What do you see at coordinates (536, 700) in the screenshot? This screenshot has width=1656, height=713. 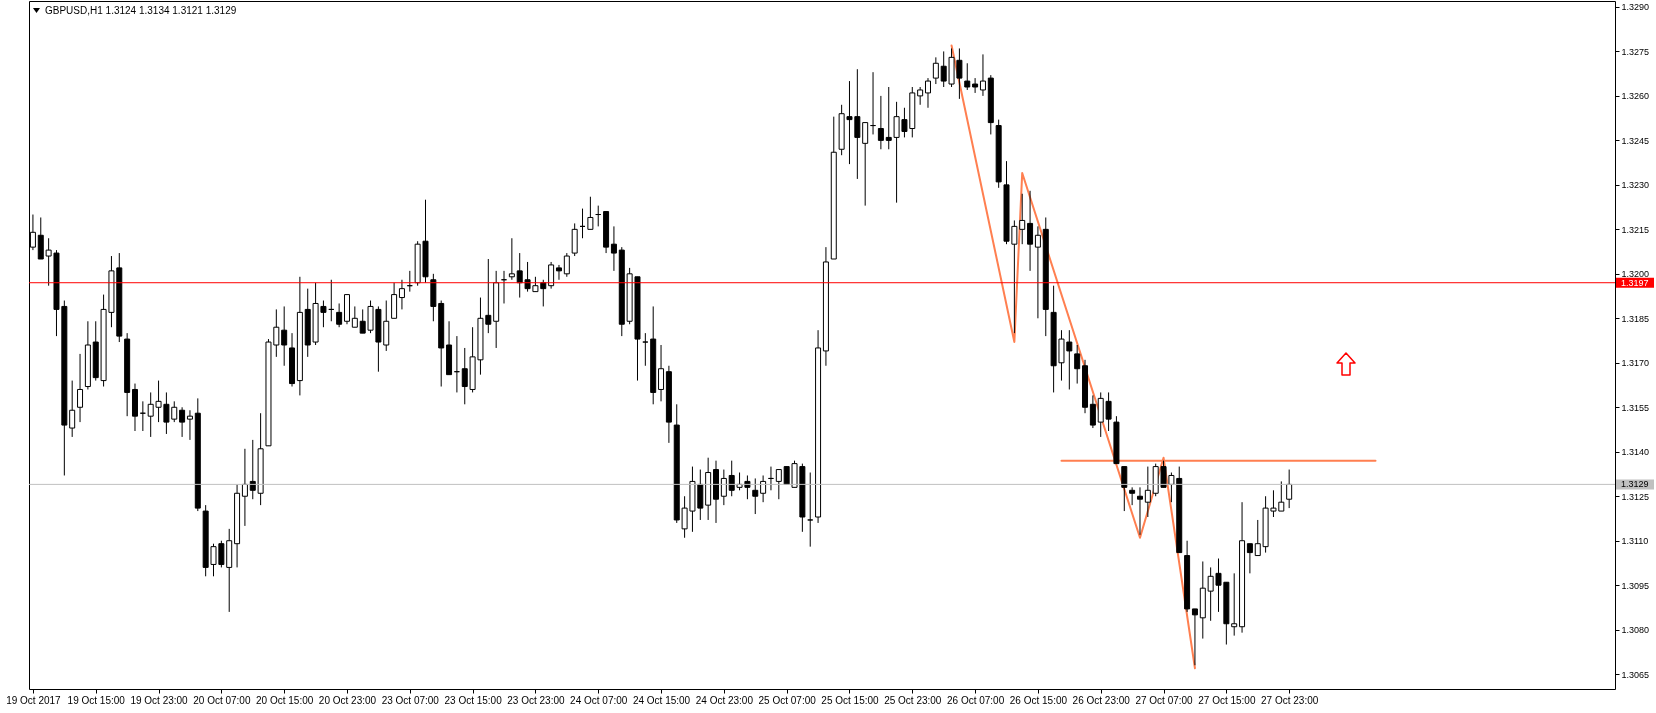 I see `x-tick-label: 23 Oct 23:00` at bounding box center [536, 700].